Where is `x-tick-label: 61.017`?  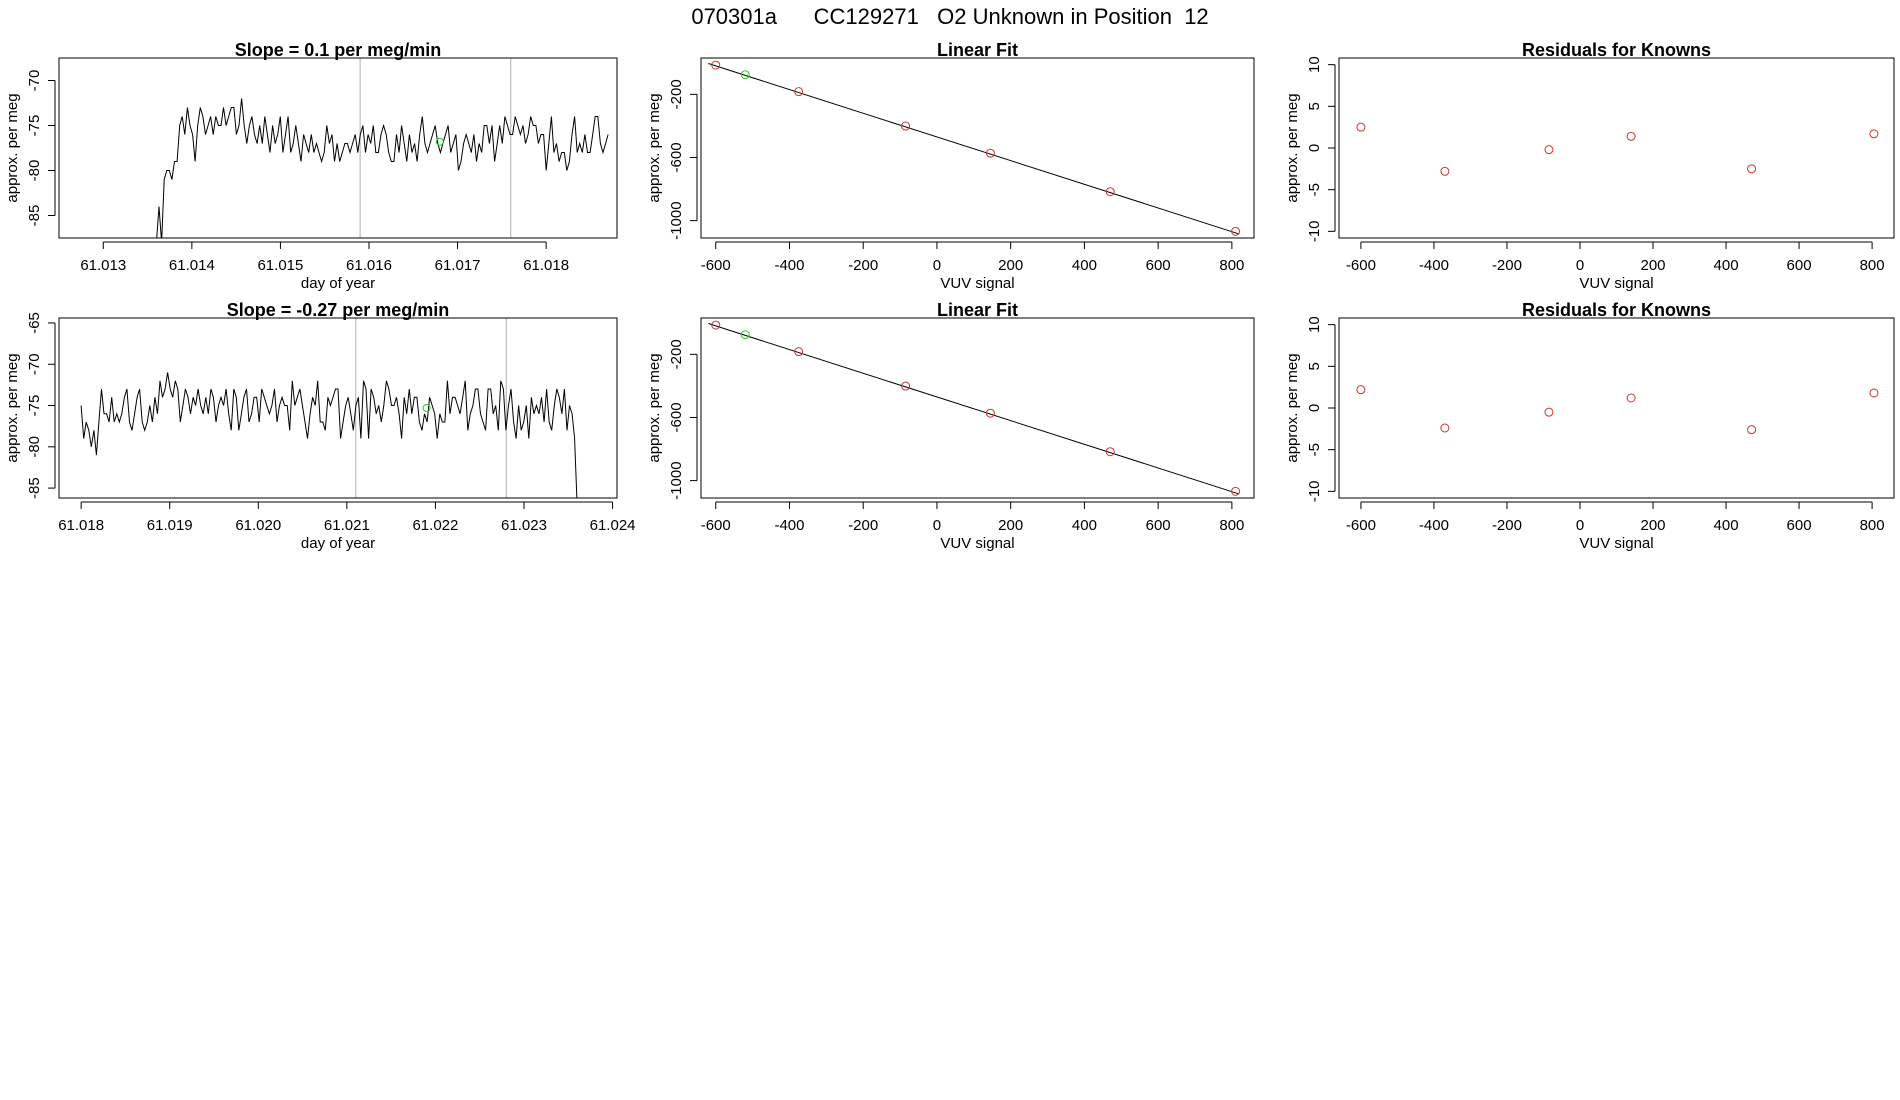
x-tick-label: 61.017 is located at coordinates (458, 265).